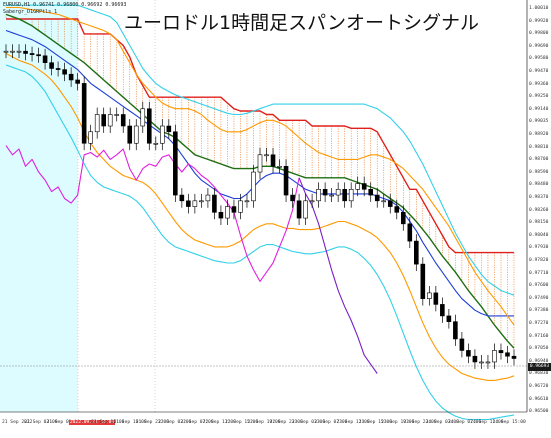  Describe the element at coordinates (539, 46) in the screenshot. I see `price-tick-label: 0.99690` at that location.